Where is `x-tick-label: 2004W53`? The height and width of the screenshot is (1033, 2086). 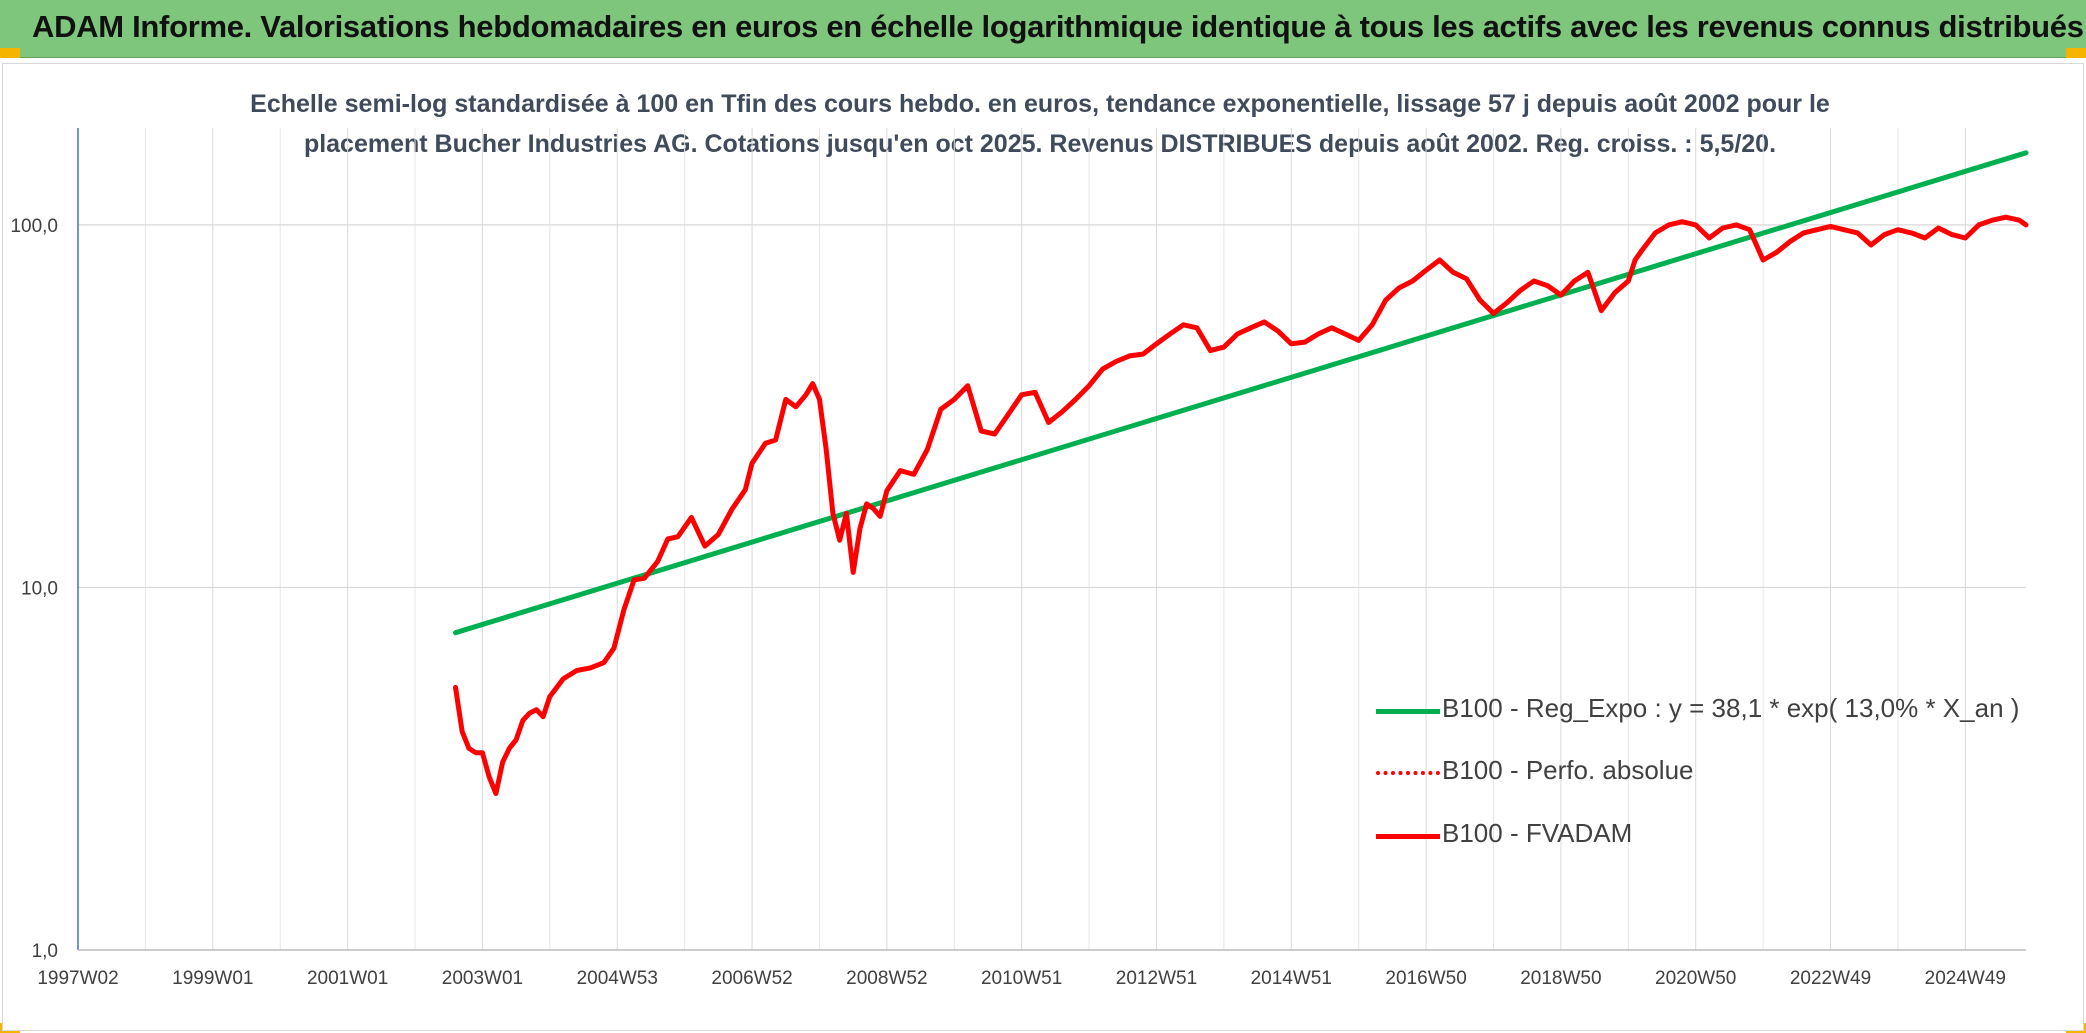 x-tick-label: 2004W53 is located at coordinates (617, 978).